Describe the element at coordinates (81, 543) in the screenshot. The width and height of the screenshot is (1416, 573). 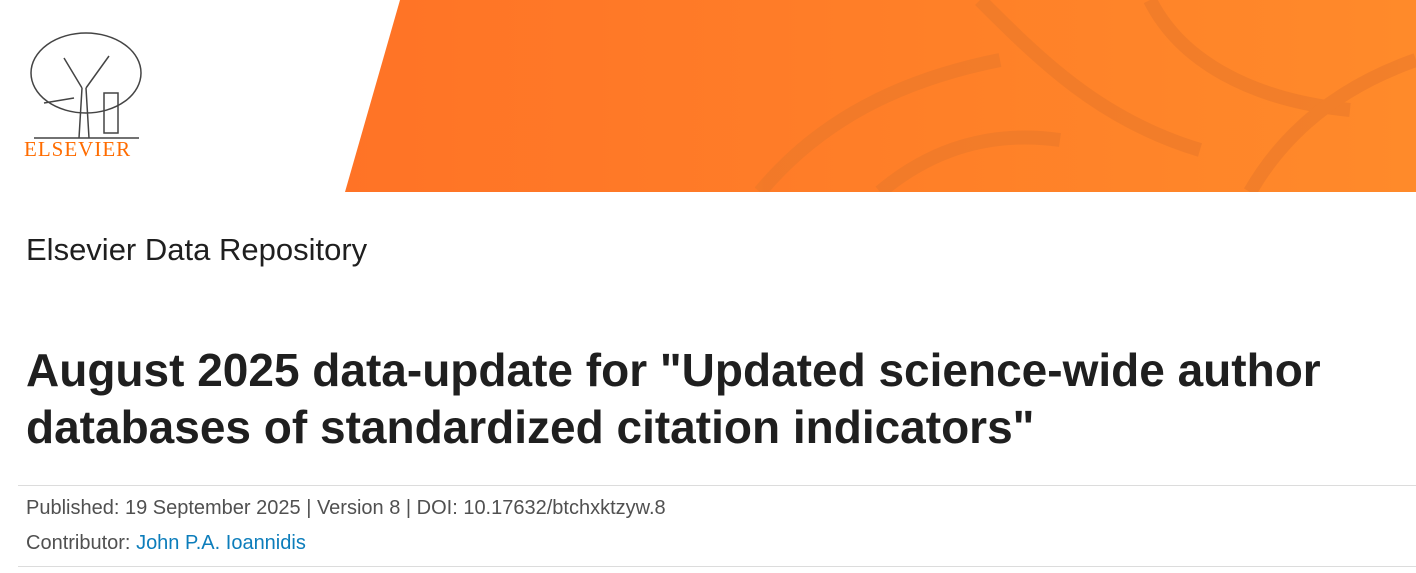
I see `contributor-label: Contributor:` at that location.